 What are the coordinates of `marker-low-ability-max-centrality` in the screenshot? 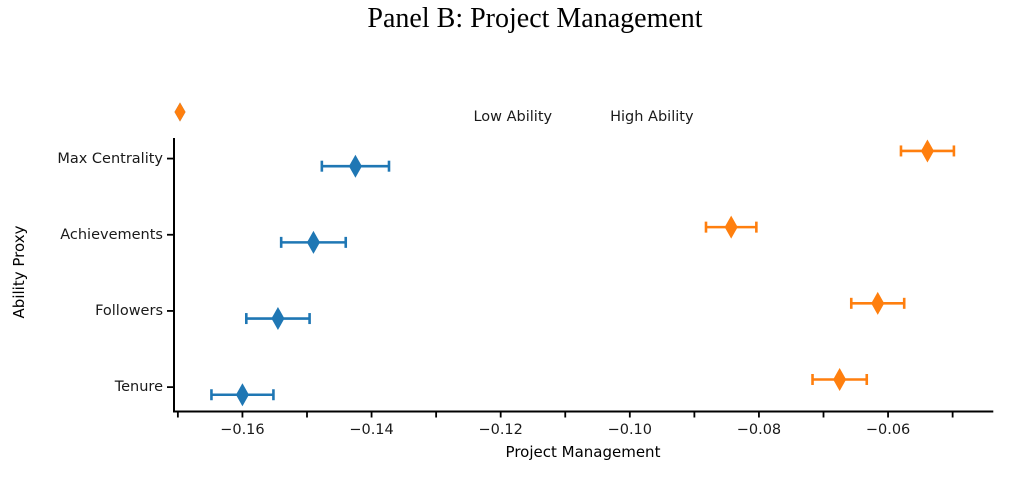 It's located at (355, 166).